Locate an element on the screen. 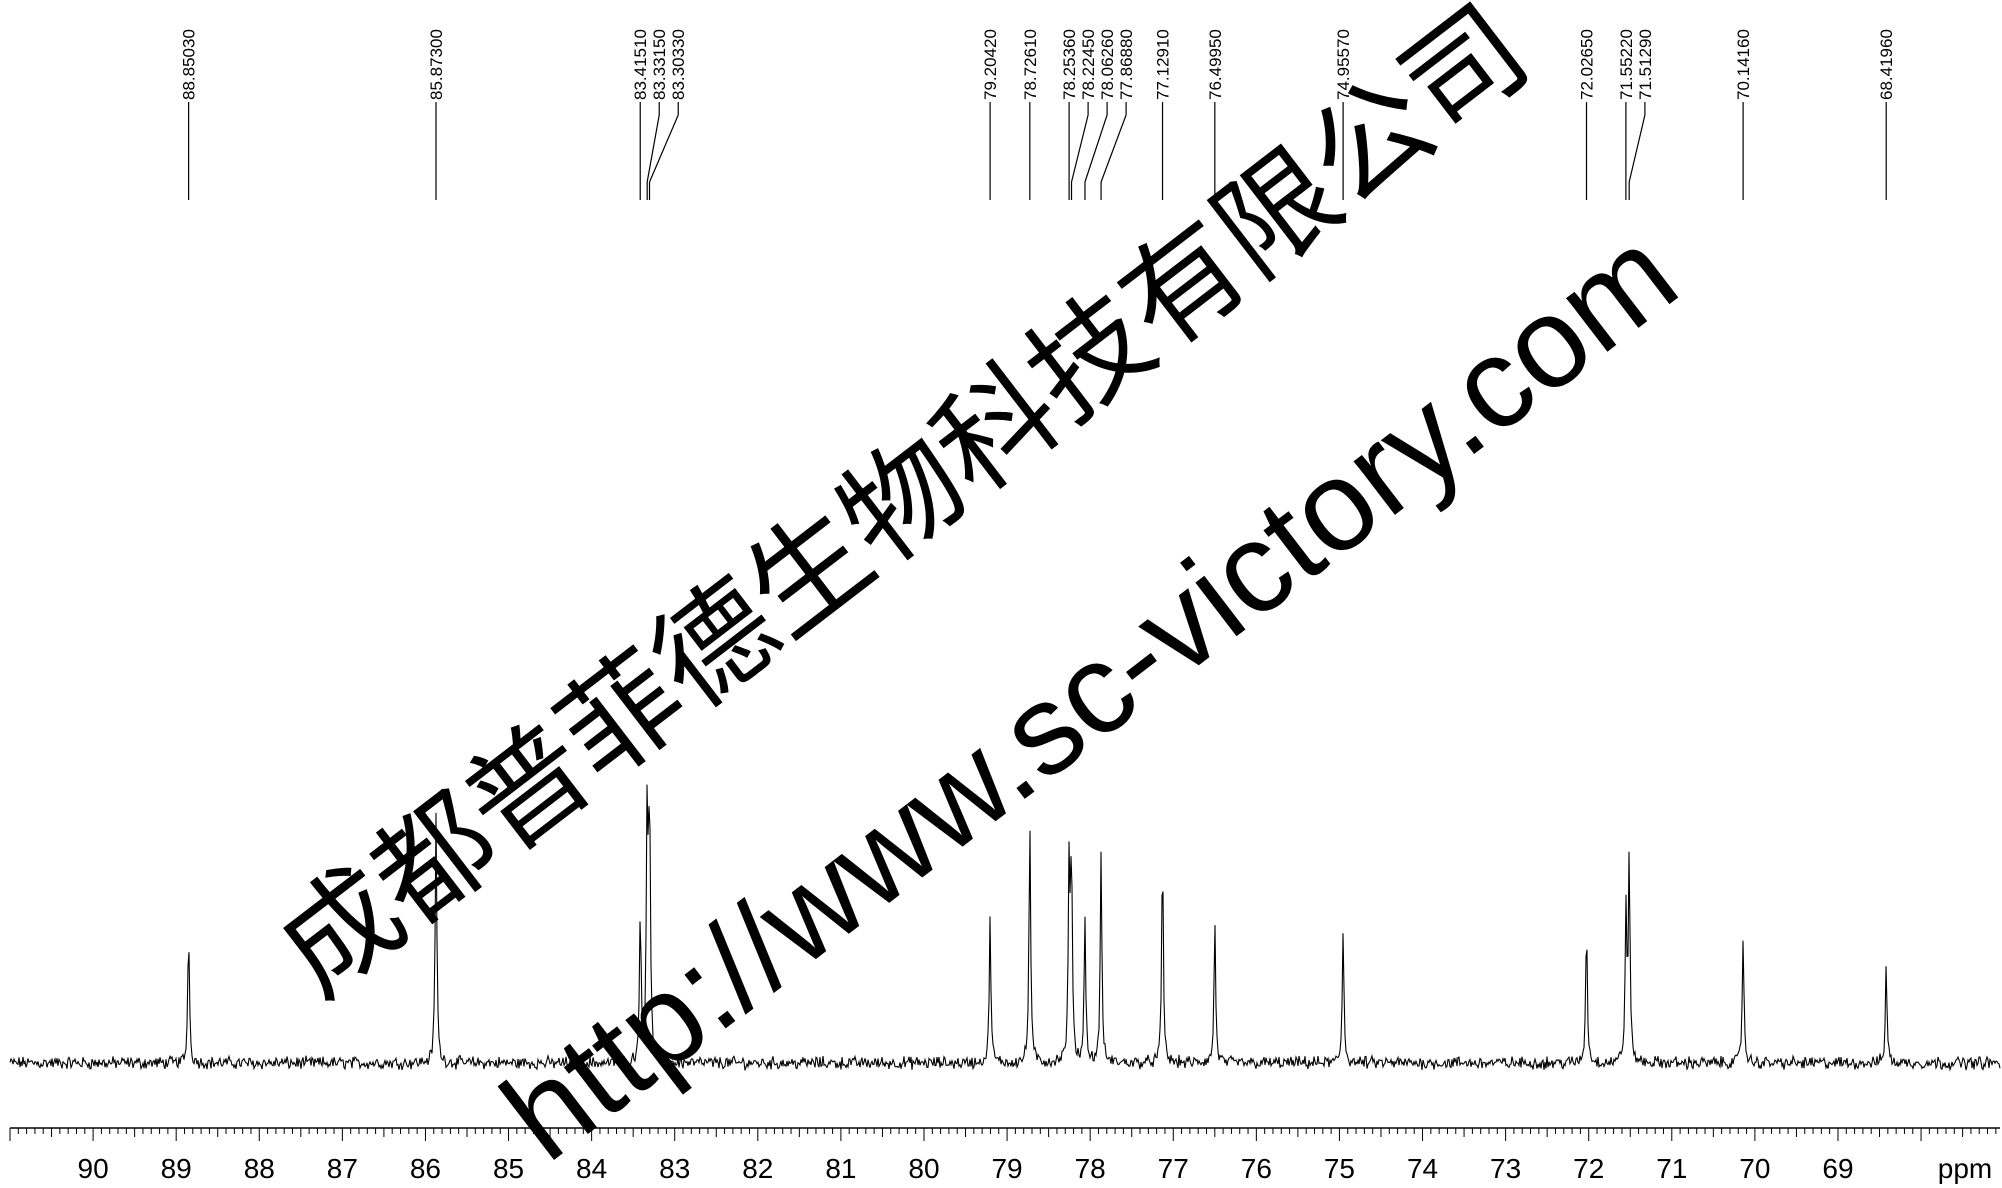 This screenshot has width=2002, height=1188. peak-marker: 85.87300 is located at coordinates (436, 114).